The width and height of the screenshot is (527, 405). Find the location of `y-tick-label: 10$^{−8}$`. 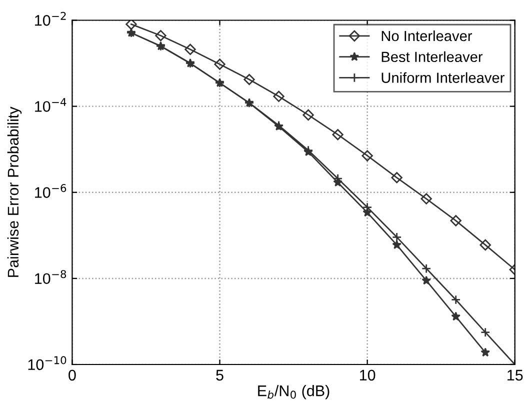

y-tick-label: 10$^{−8}$ is located at coordinates (50, 277).